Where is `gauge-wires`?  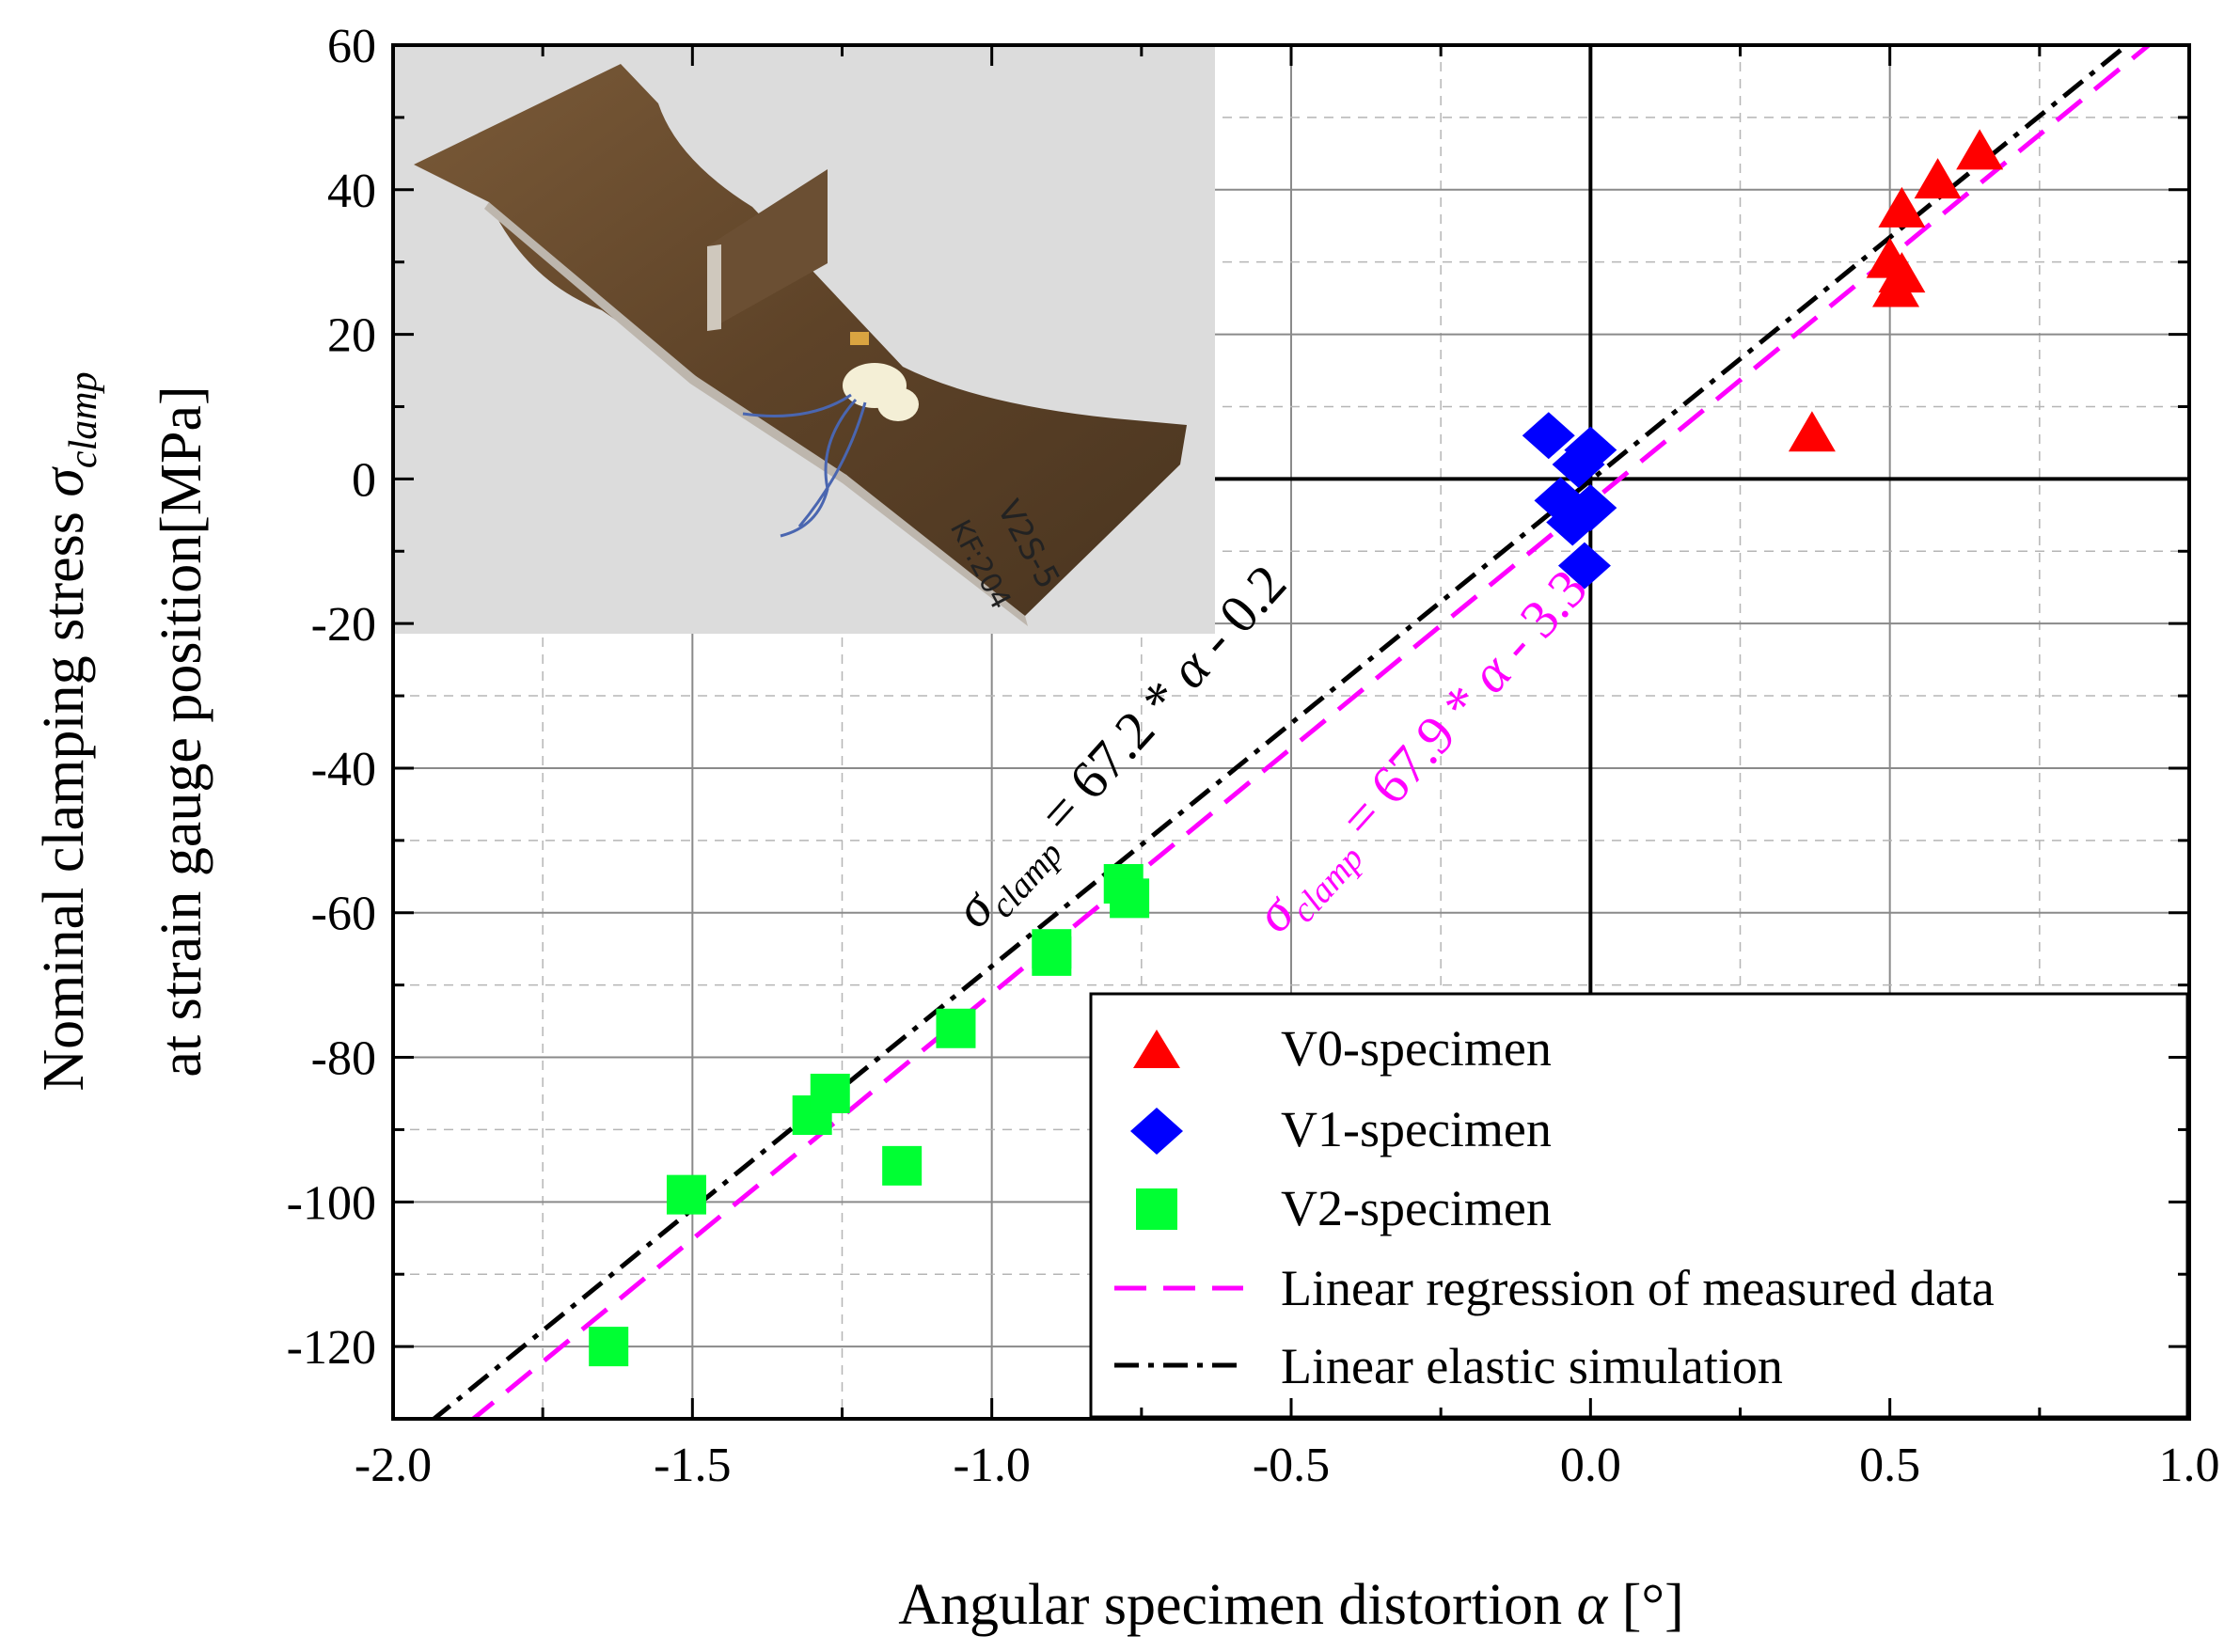
gauge-wires is located at coordinates (805, 466).